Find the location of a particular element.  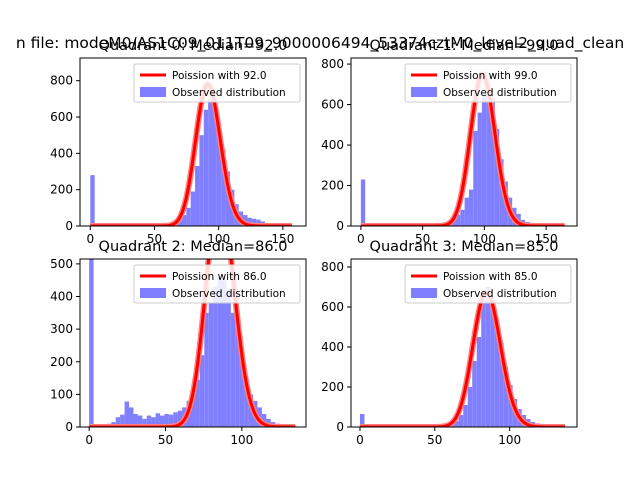

histogram-bars is located at coordinates (191, 343).